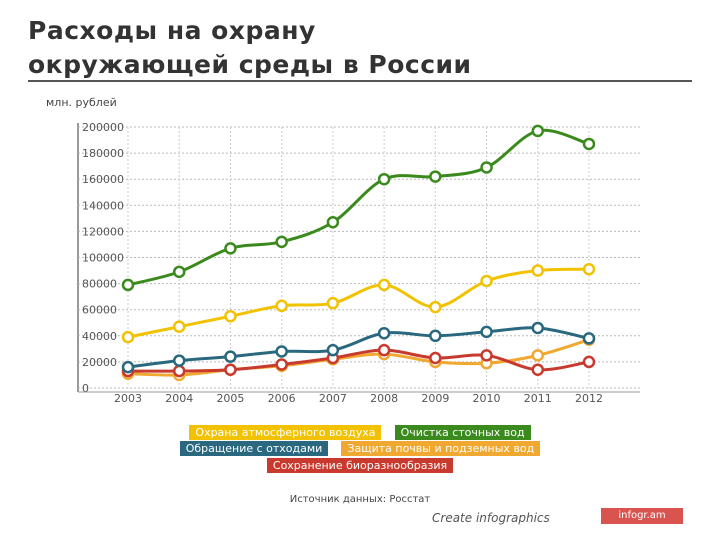  What do you see at coordinates (230, 398) in the screenshot?
I see `x-tick-label: 2005` at bounding box center [230, 398].